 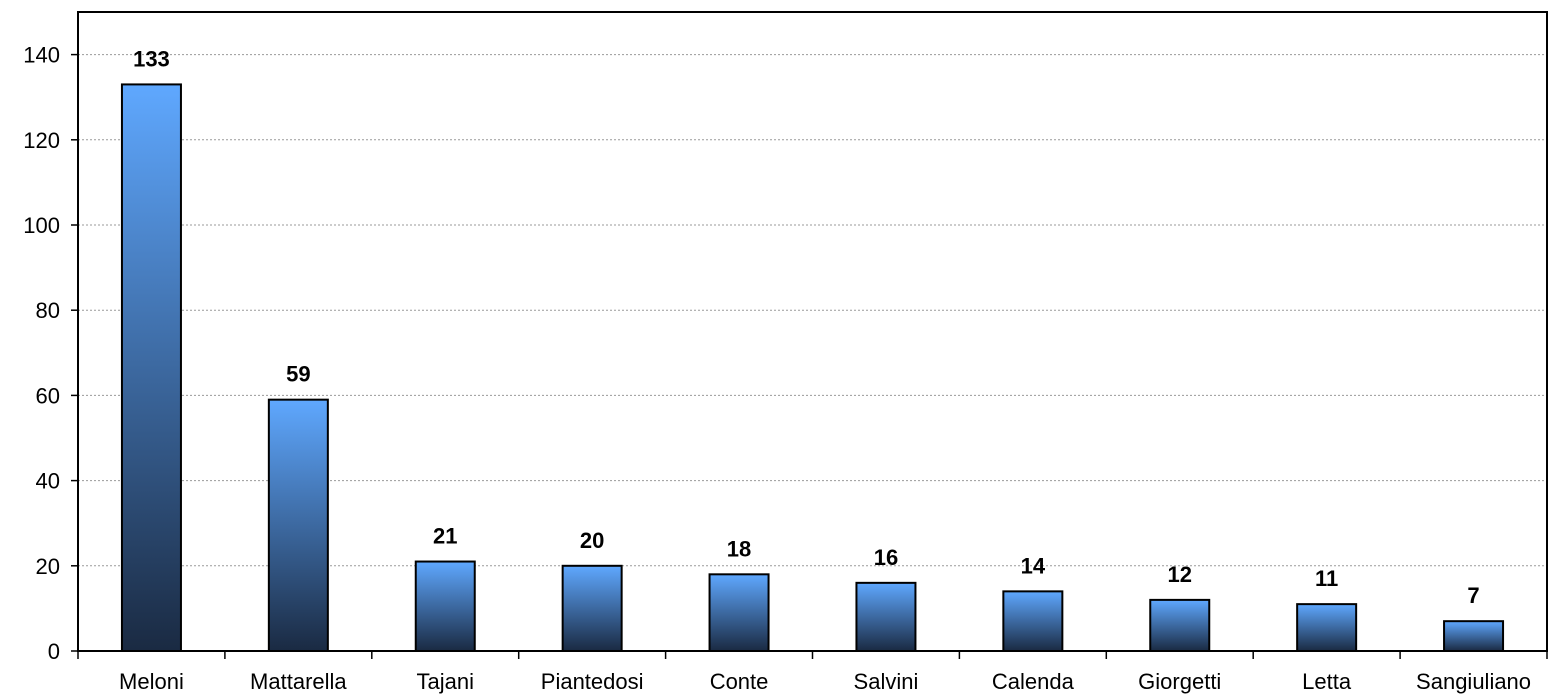 I want to click on x-category-label: Tajani, so click(x=445, y=681).